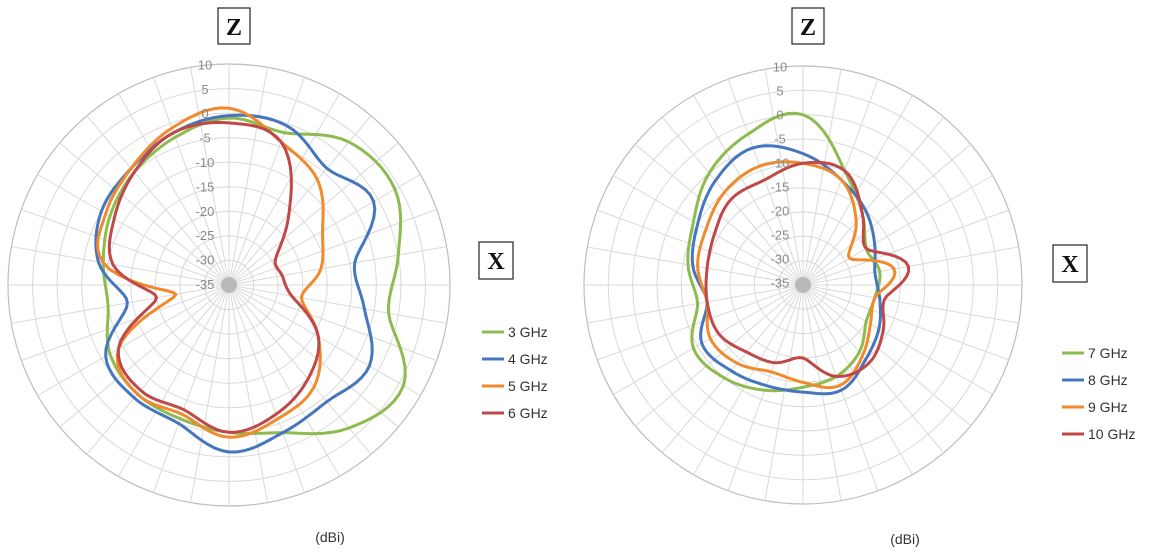 The image size is (1164, 553). I want to click on r-tick-label: -30, so click(780, 258).